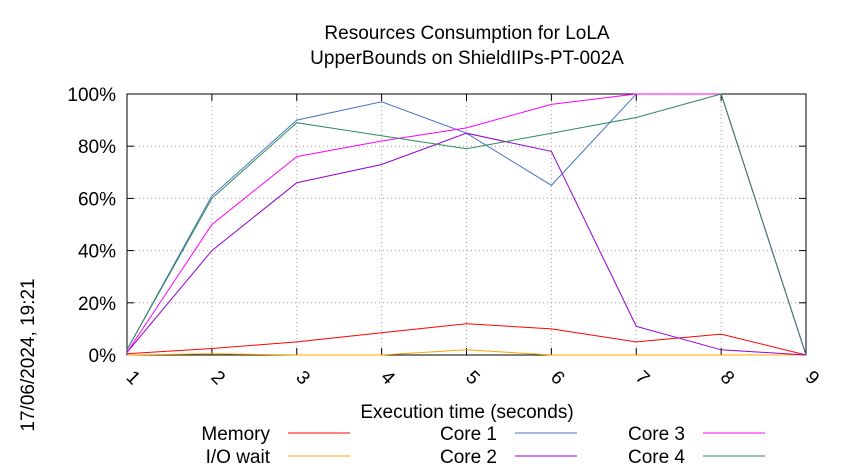 The width and height of the screenshot is (850, 475). What do you see at coordinates (97, 304) in the screenshot?
I see `y-tick-label: 20%` at bounding box center [97, 304].